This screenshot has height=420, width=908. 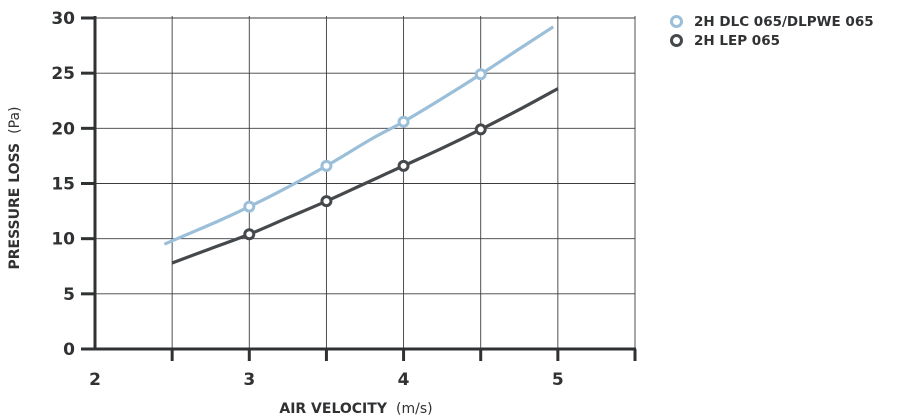 What do you see at coordinates (414, 409) in the screenshot?
I see `x-axis-unit: (m/s)` at bounding box center [414, 409].